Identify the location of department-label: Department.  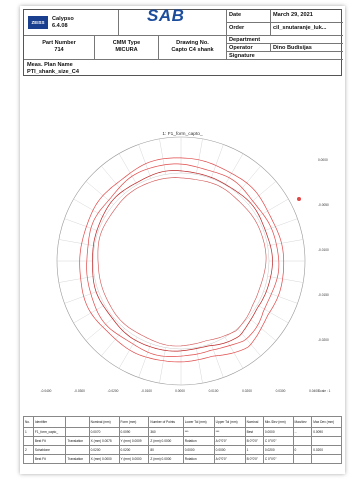
(285, 40).